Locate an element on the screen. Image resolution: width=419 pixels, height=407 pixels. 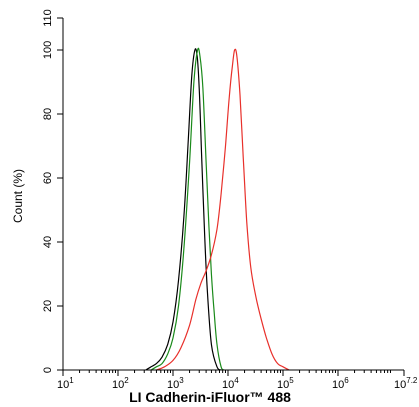
y-tick-label: 60 is located at coordinates (48, 178).